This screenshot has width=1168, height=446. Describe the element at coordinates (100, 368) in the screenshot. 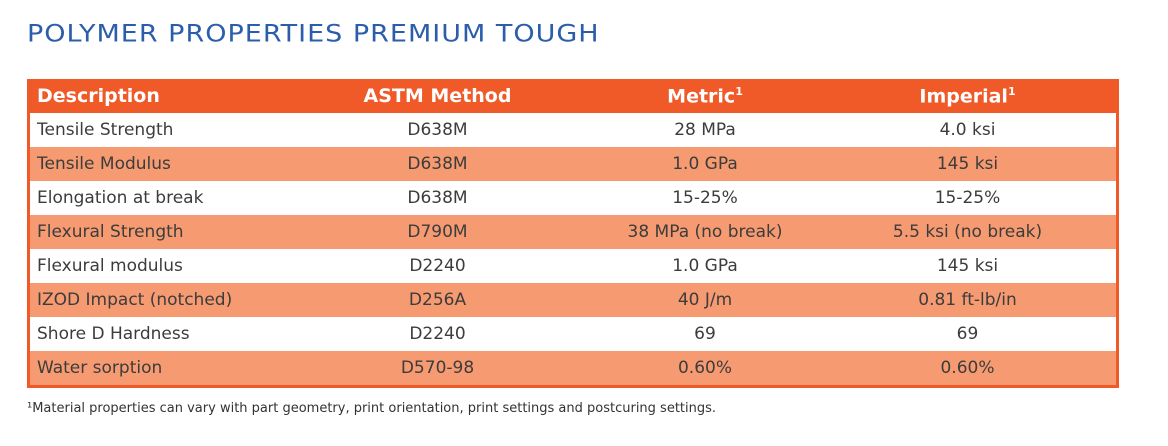

I see `cell-description: Water sorption` at that location.